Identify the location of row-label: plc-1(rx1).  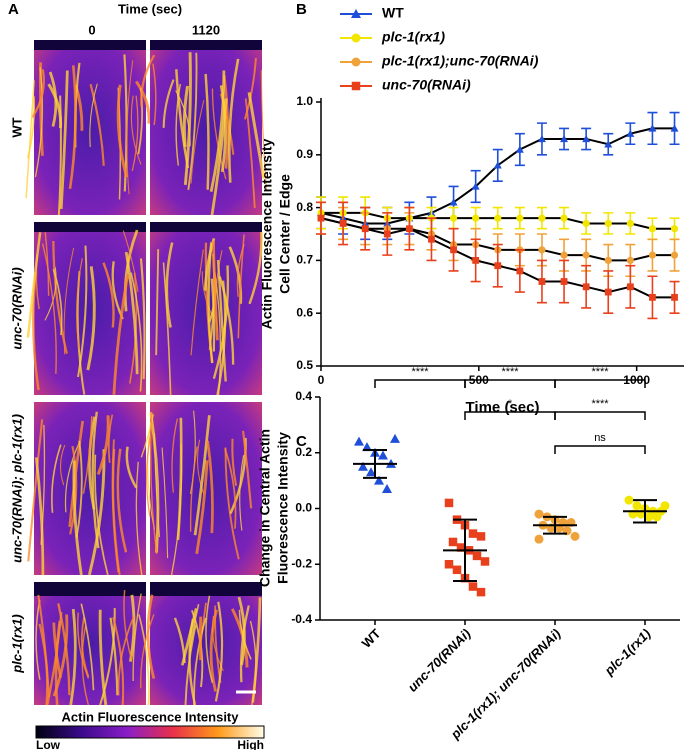
(16, 644).